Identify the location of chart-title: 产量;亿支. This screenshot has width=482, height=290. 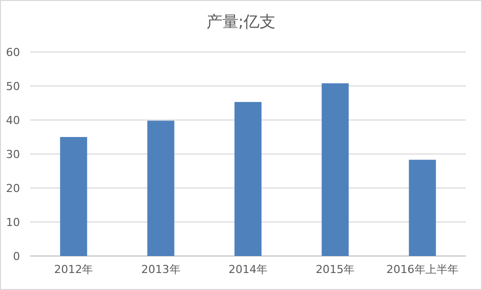
(241, 21).